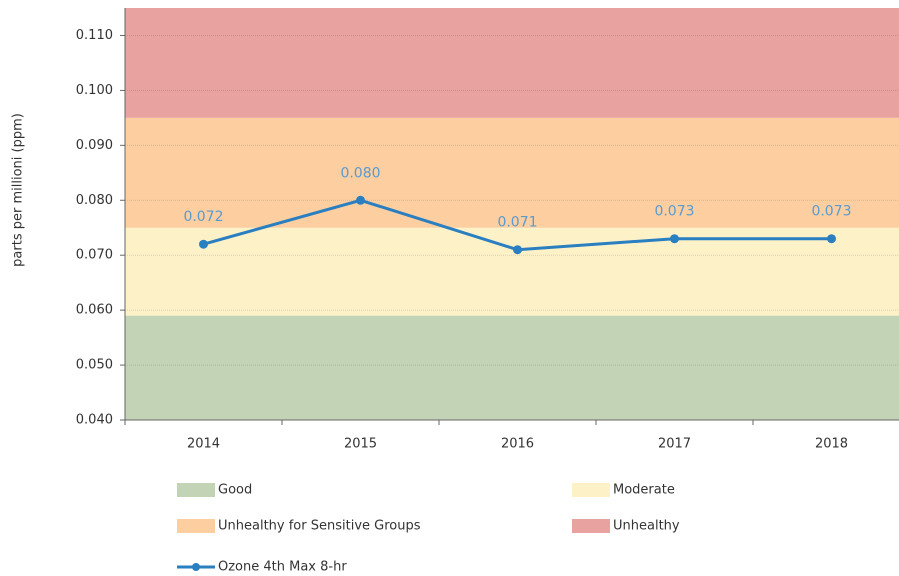 Image resolution: width=899 pixels, height=576 pixels. I want to click on legend-label: Moderate, so click(644, 490).